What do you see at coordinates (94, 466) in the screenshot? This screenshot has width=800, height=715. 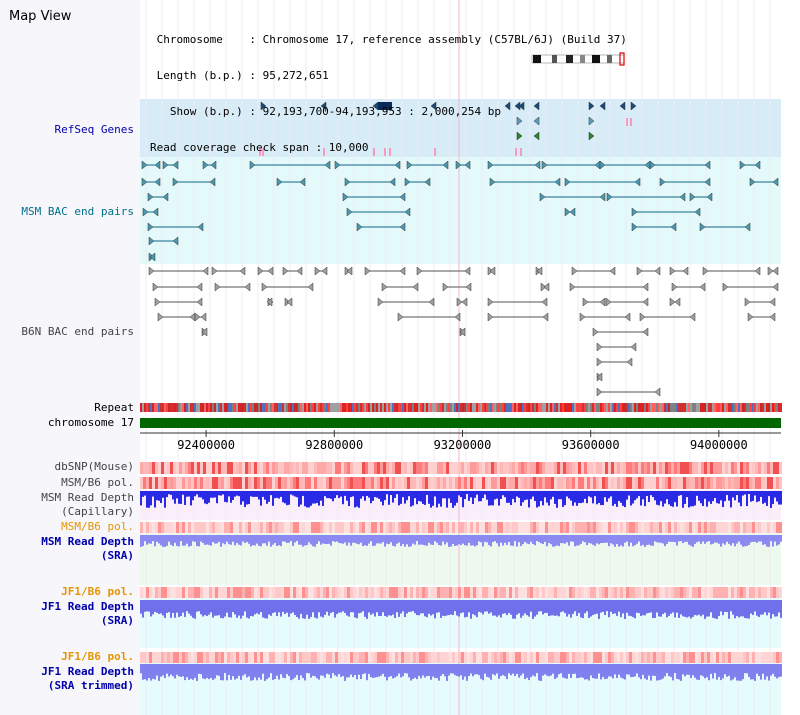 I see `track-label-dbsnp: dbSNP(Mouse)` at bounding box center [94, 466].